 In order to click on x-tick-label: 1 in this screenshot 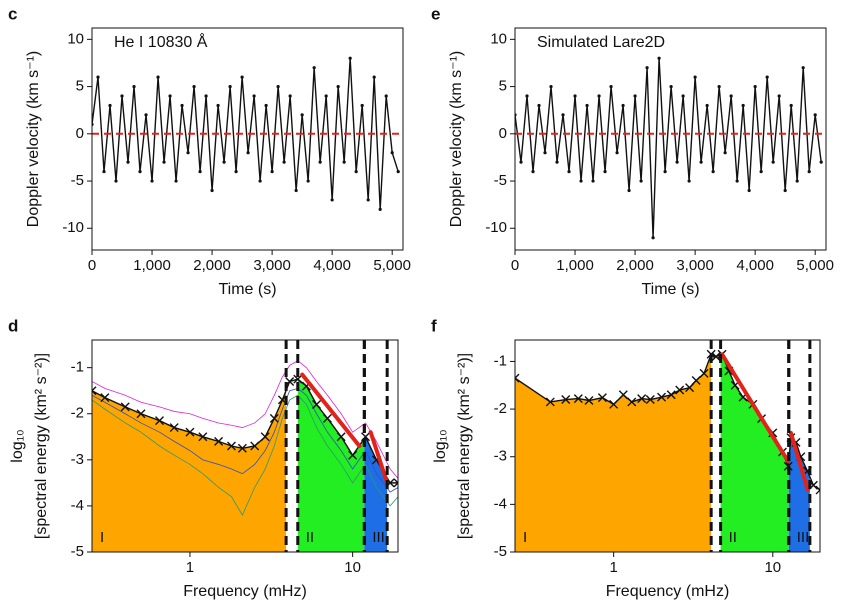, I will do `click(190, 567)`.